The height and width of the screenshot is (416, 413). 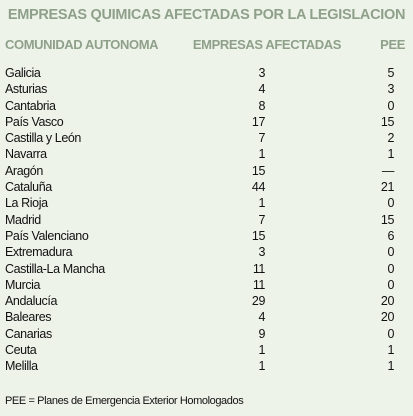 What do you see at coordinates (206, 252) in the screenshot?
I see `table-row: Extremadura 3 0` at bounding box center [206, 252].